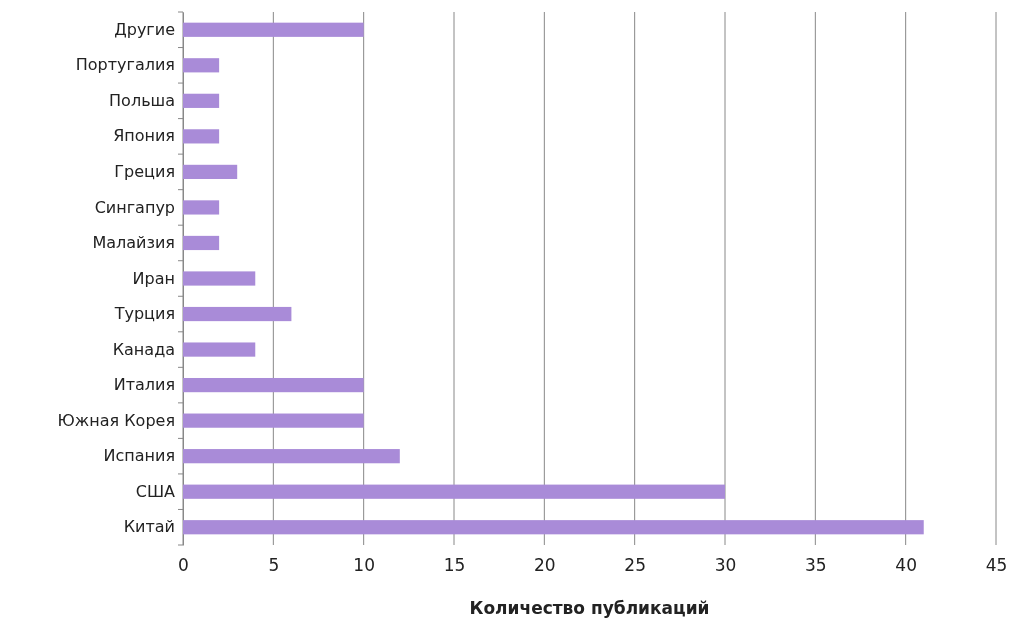  Describe the element at coordinates (144, 385) in the screenshot. I see `y-tick-label: Италия` at that location.